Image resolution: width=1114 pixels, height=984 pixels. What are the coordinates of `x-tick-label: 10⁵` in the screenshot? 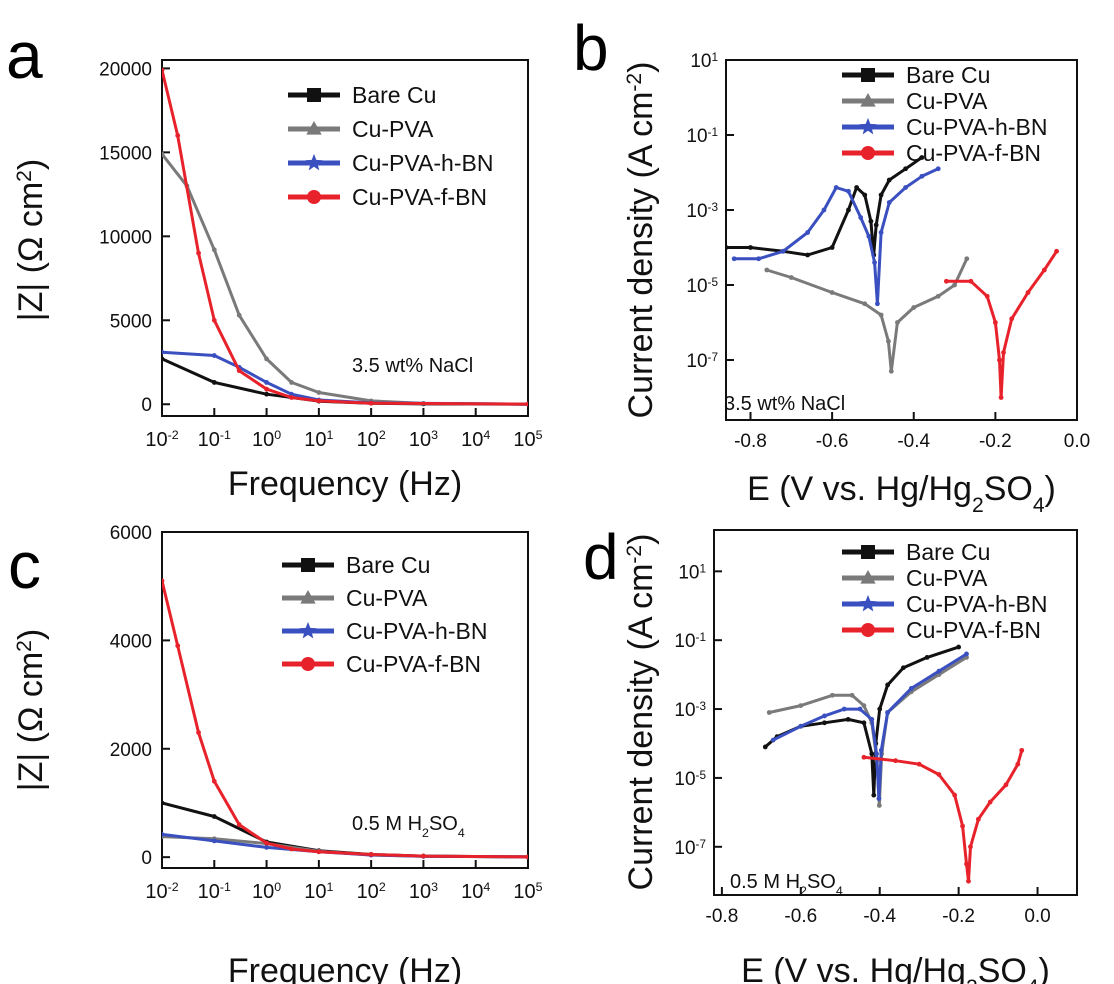 It's located at (527, 439).